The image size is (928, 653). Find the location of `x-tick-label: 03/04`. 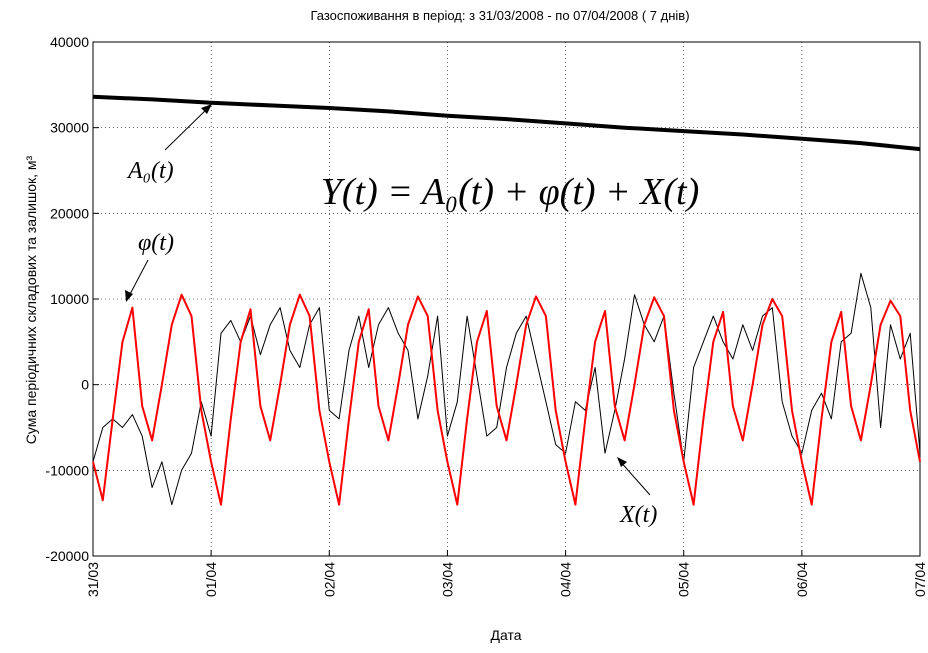

x-tick-label: 03/04 is located at coordinates (447, 579).